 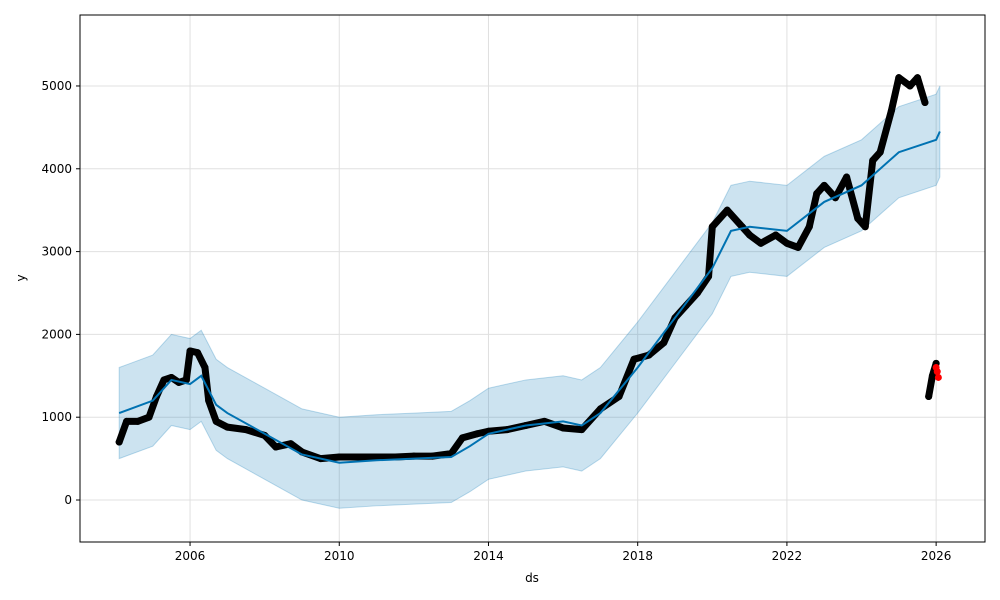 I want to click on x-tick-label: 2010, so click(x=339, y=556).